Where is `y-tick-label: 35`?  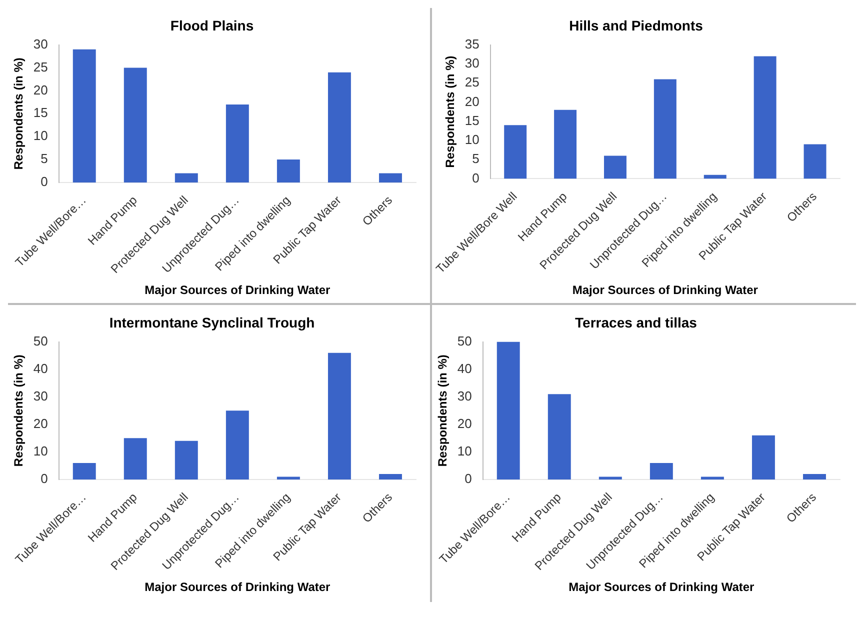
y-tick-label: 35 is located at coordinates (472, 44).